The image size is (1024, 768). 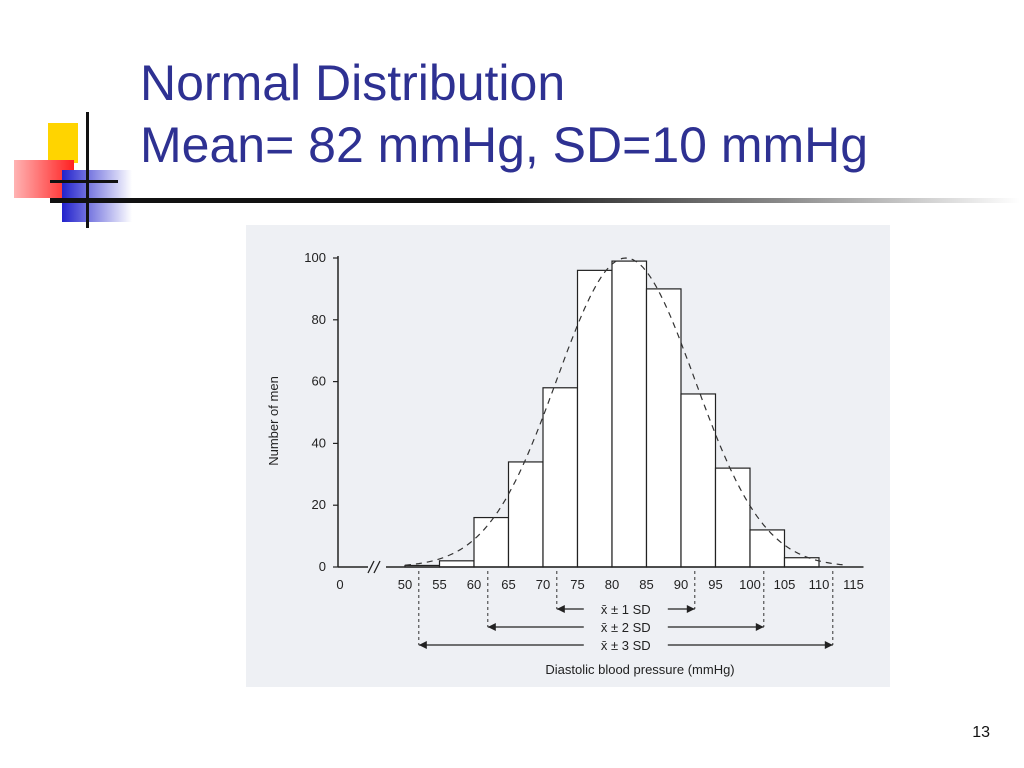 What do you see at coordinates (508, 584) in the screenshot?
I see `x-tick-label: 65` at bounding box center [508, 584].